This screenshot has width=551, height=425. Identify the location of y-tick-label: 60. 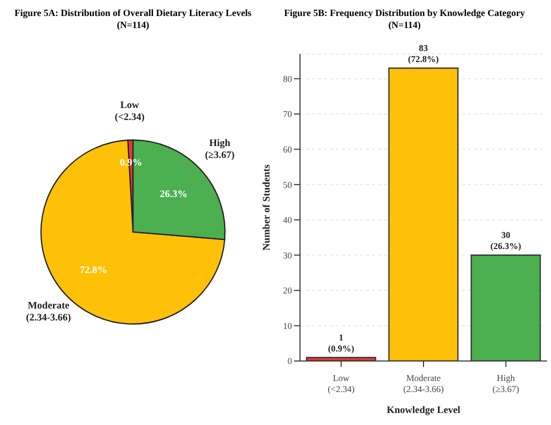
(287, 149).